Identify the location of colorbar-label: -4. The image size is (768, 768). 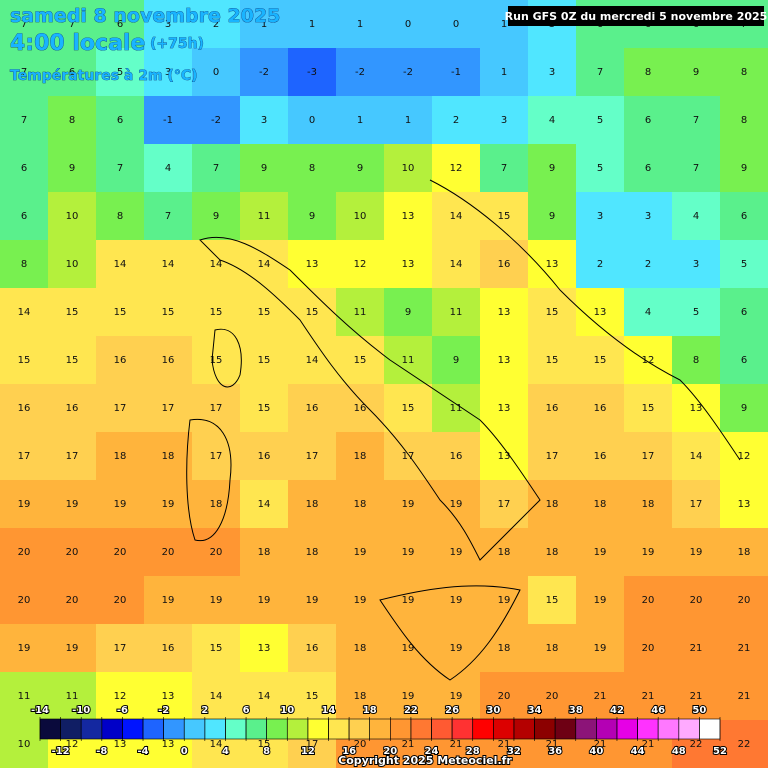
(142, 751).